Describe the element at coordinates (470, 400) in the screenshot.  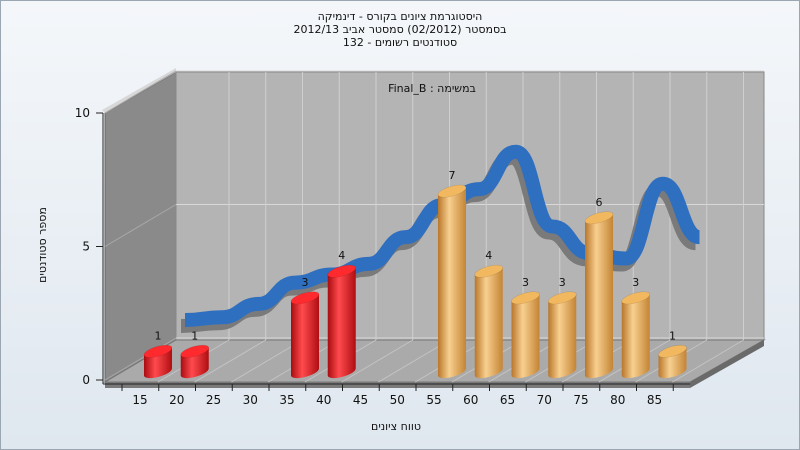
I see `x-tick-label: 60` at that location.